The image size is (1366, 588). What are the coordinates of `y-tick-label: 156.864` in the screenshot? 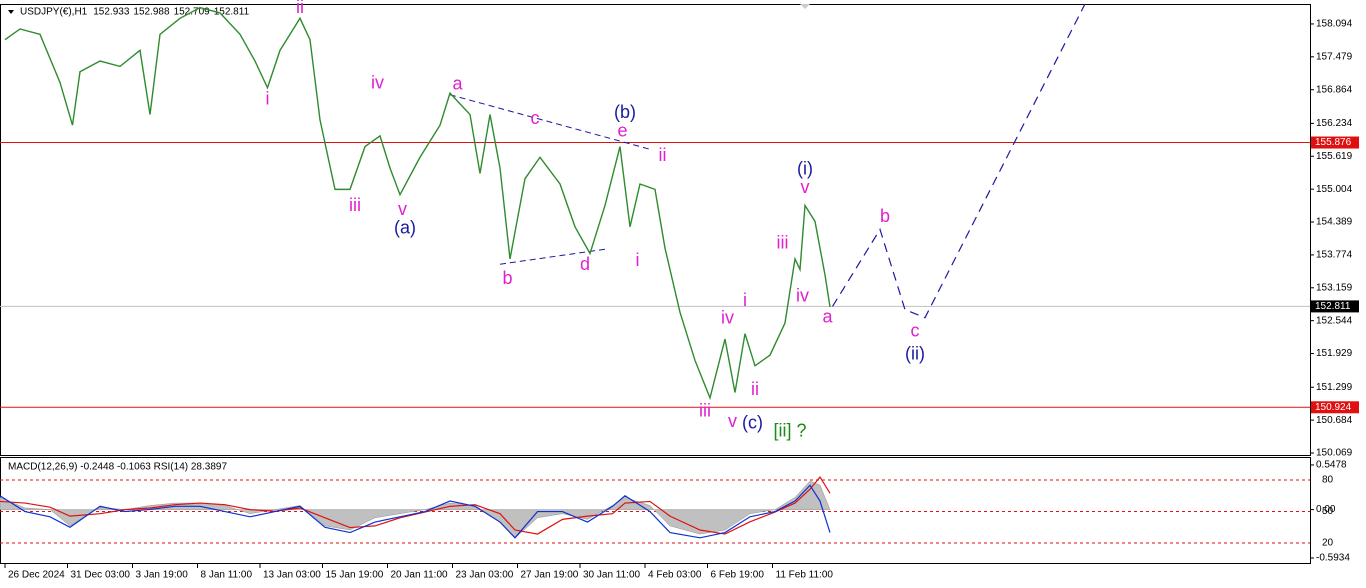 It's located at (1334, 89).